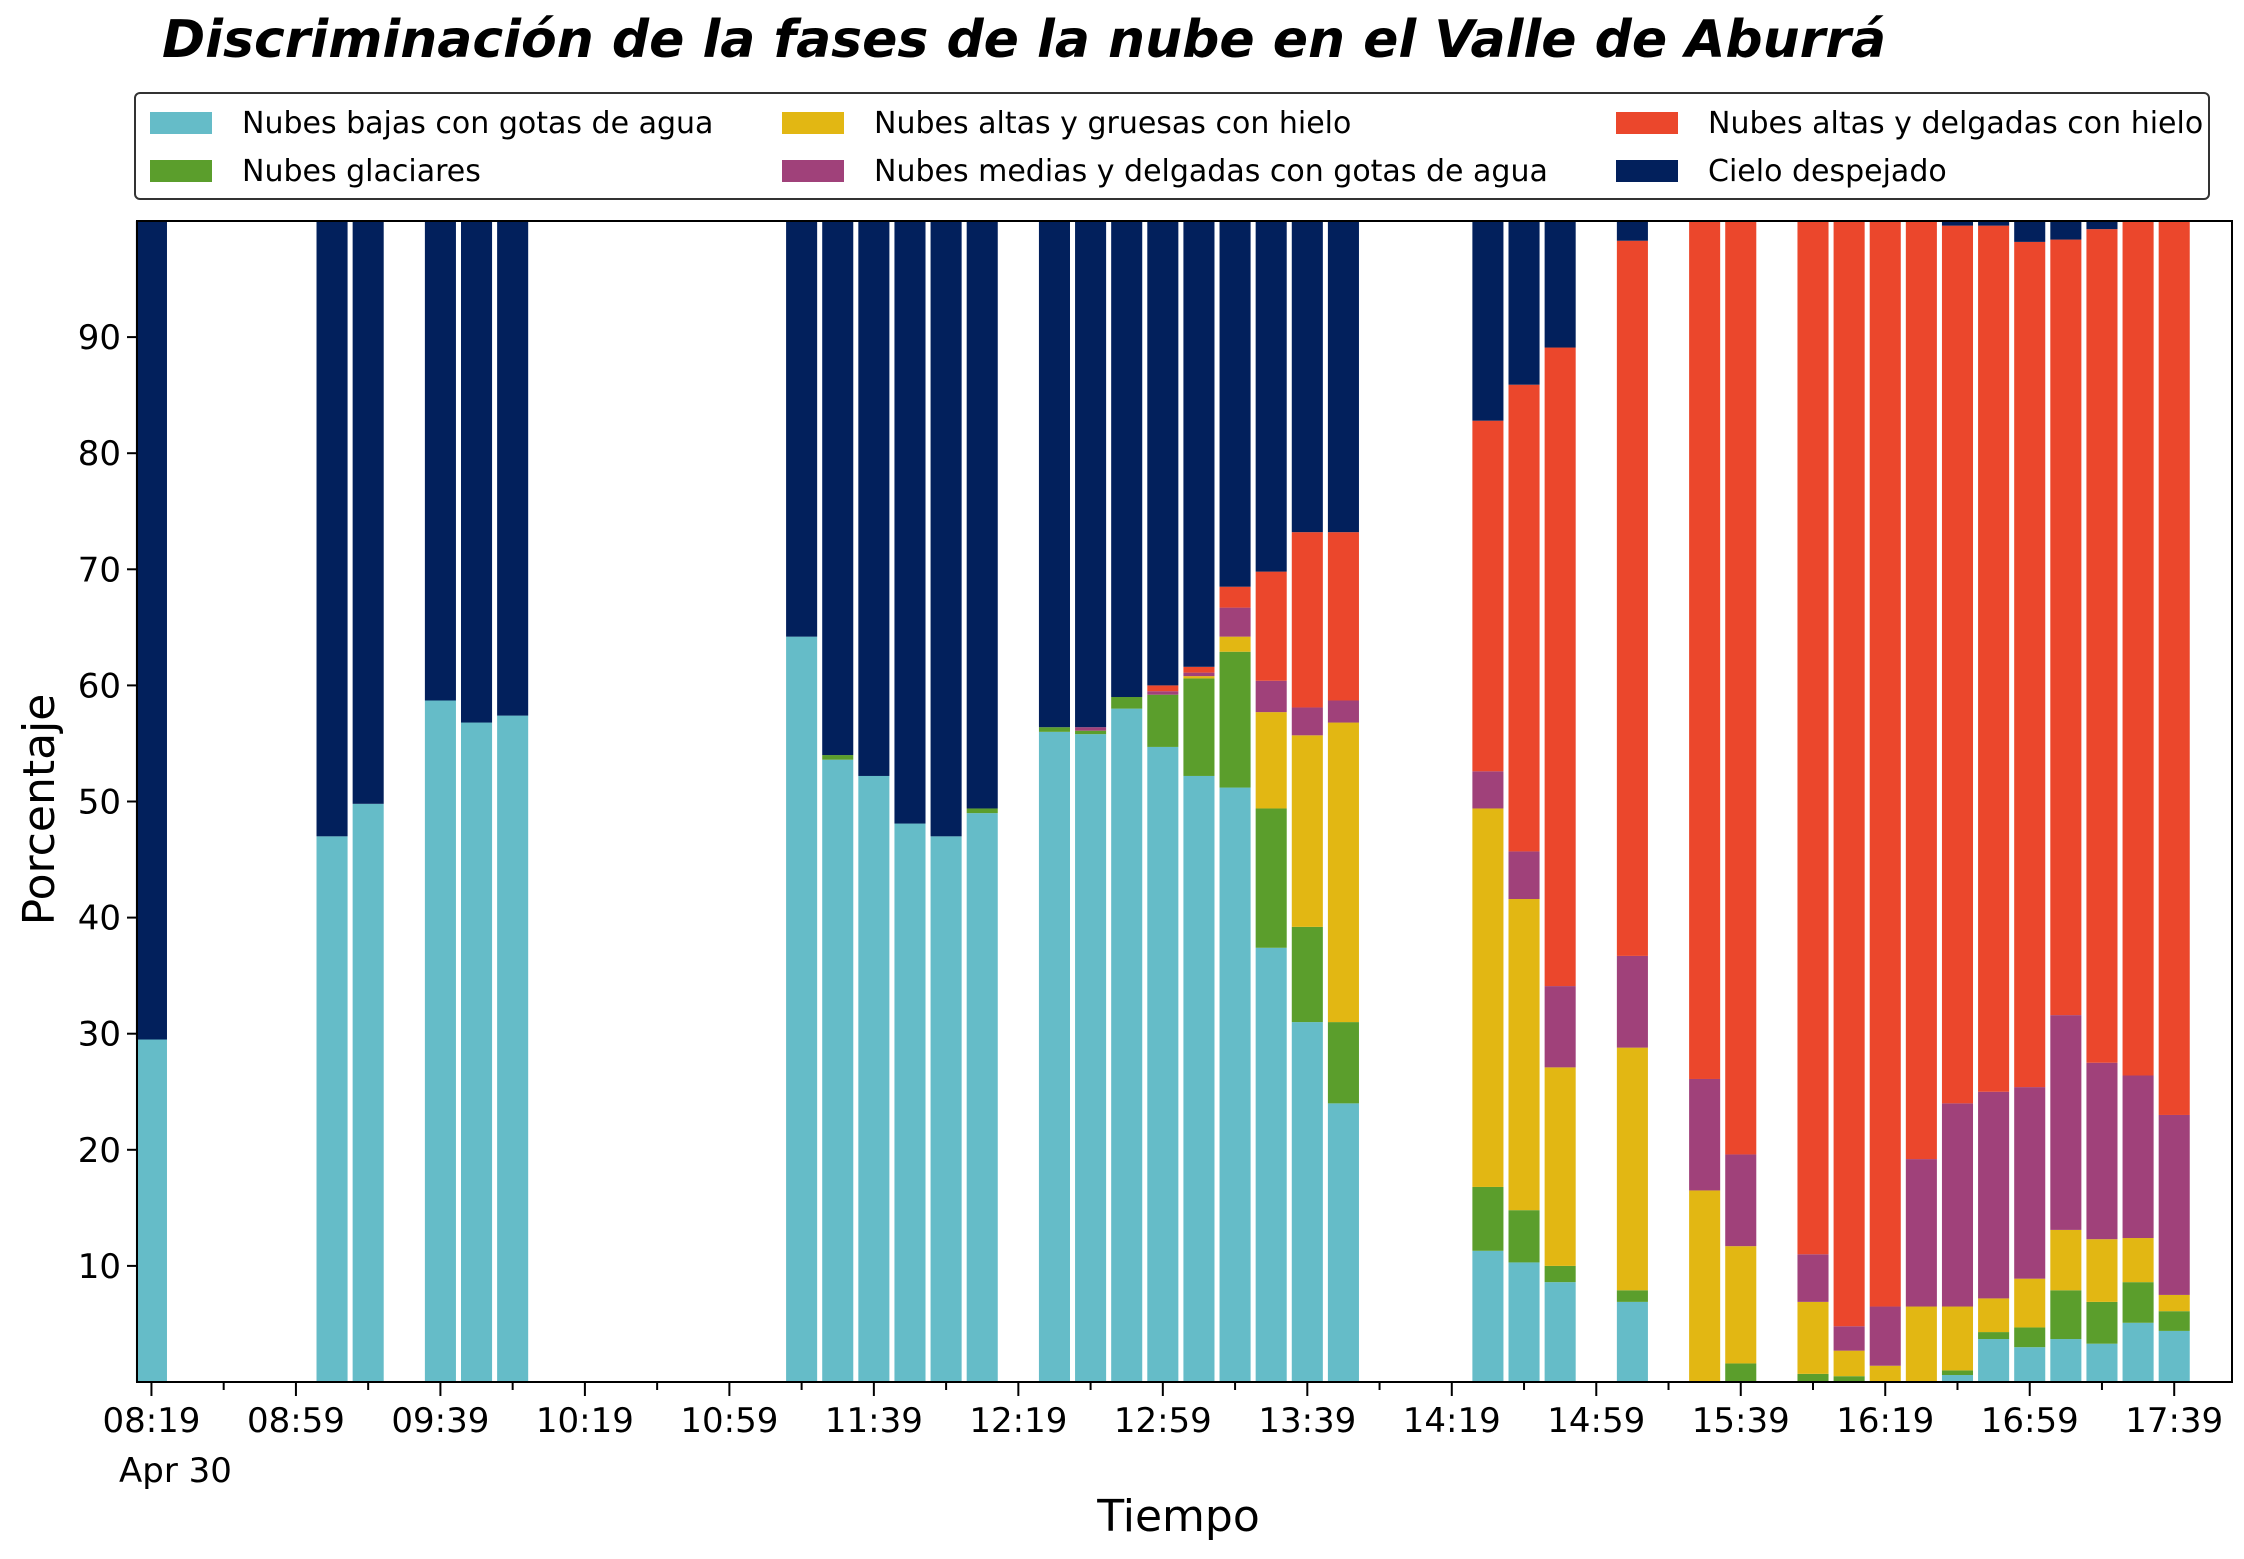 This screenshot has width=2244, height=1559. I want to click on y-tick-label: 30, so click(99, 1035).